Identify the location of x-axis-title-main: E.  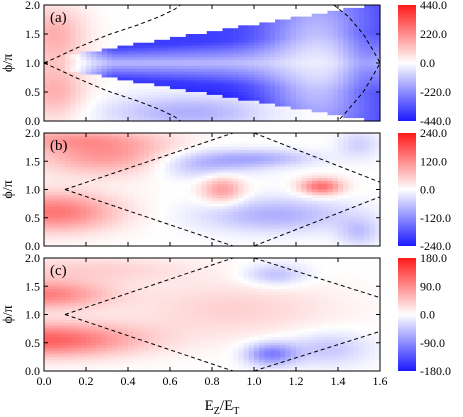
(209, 406).